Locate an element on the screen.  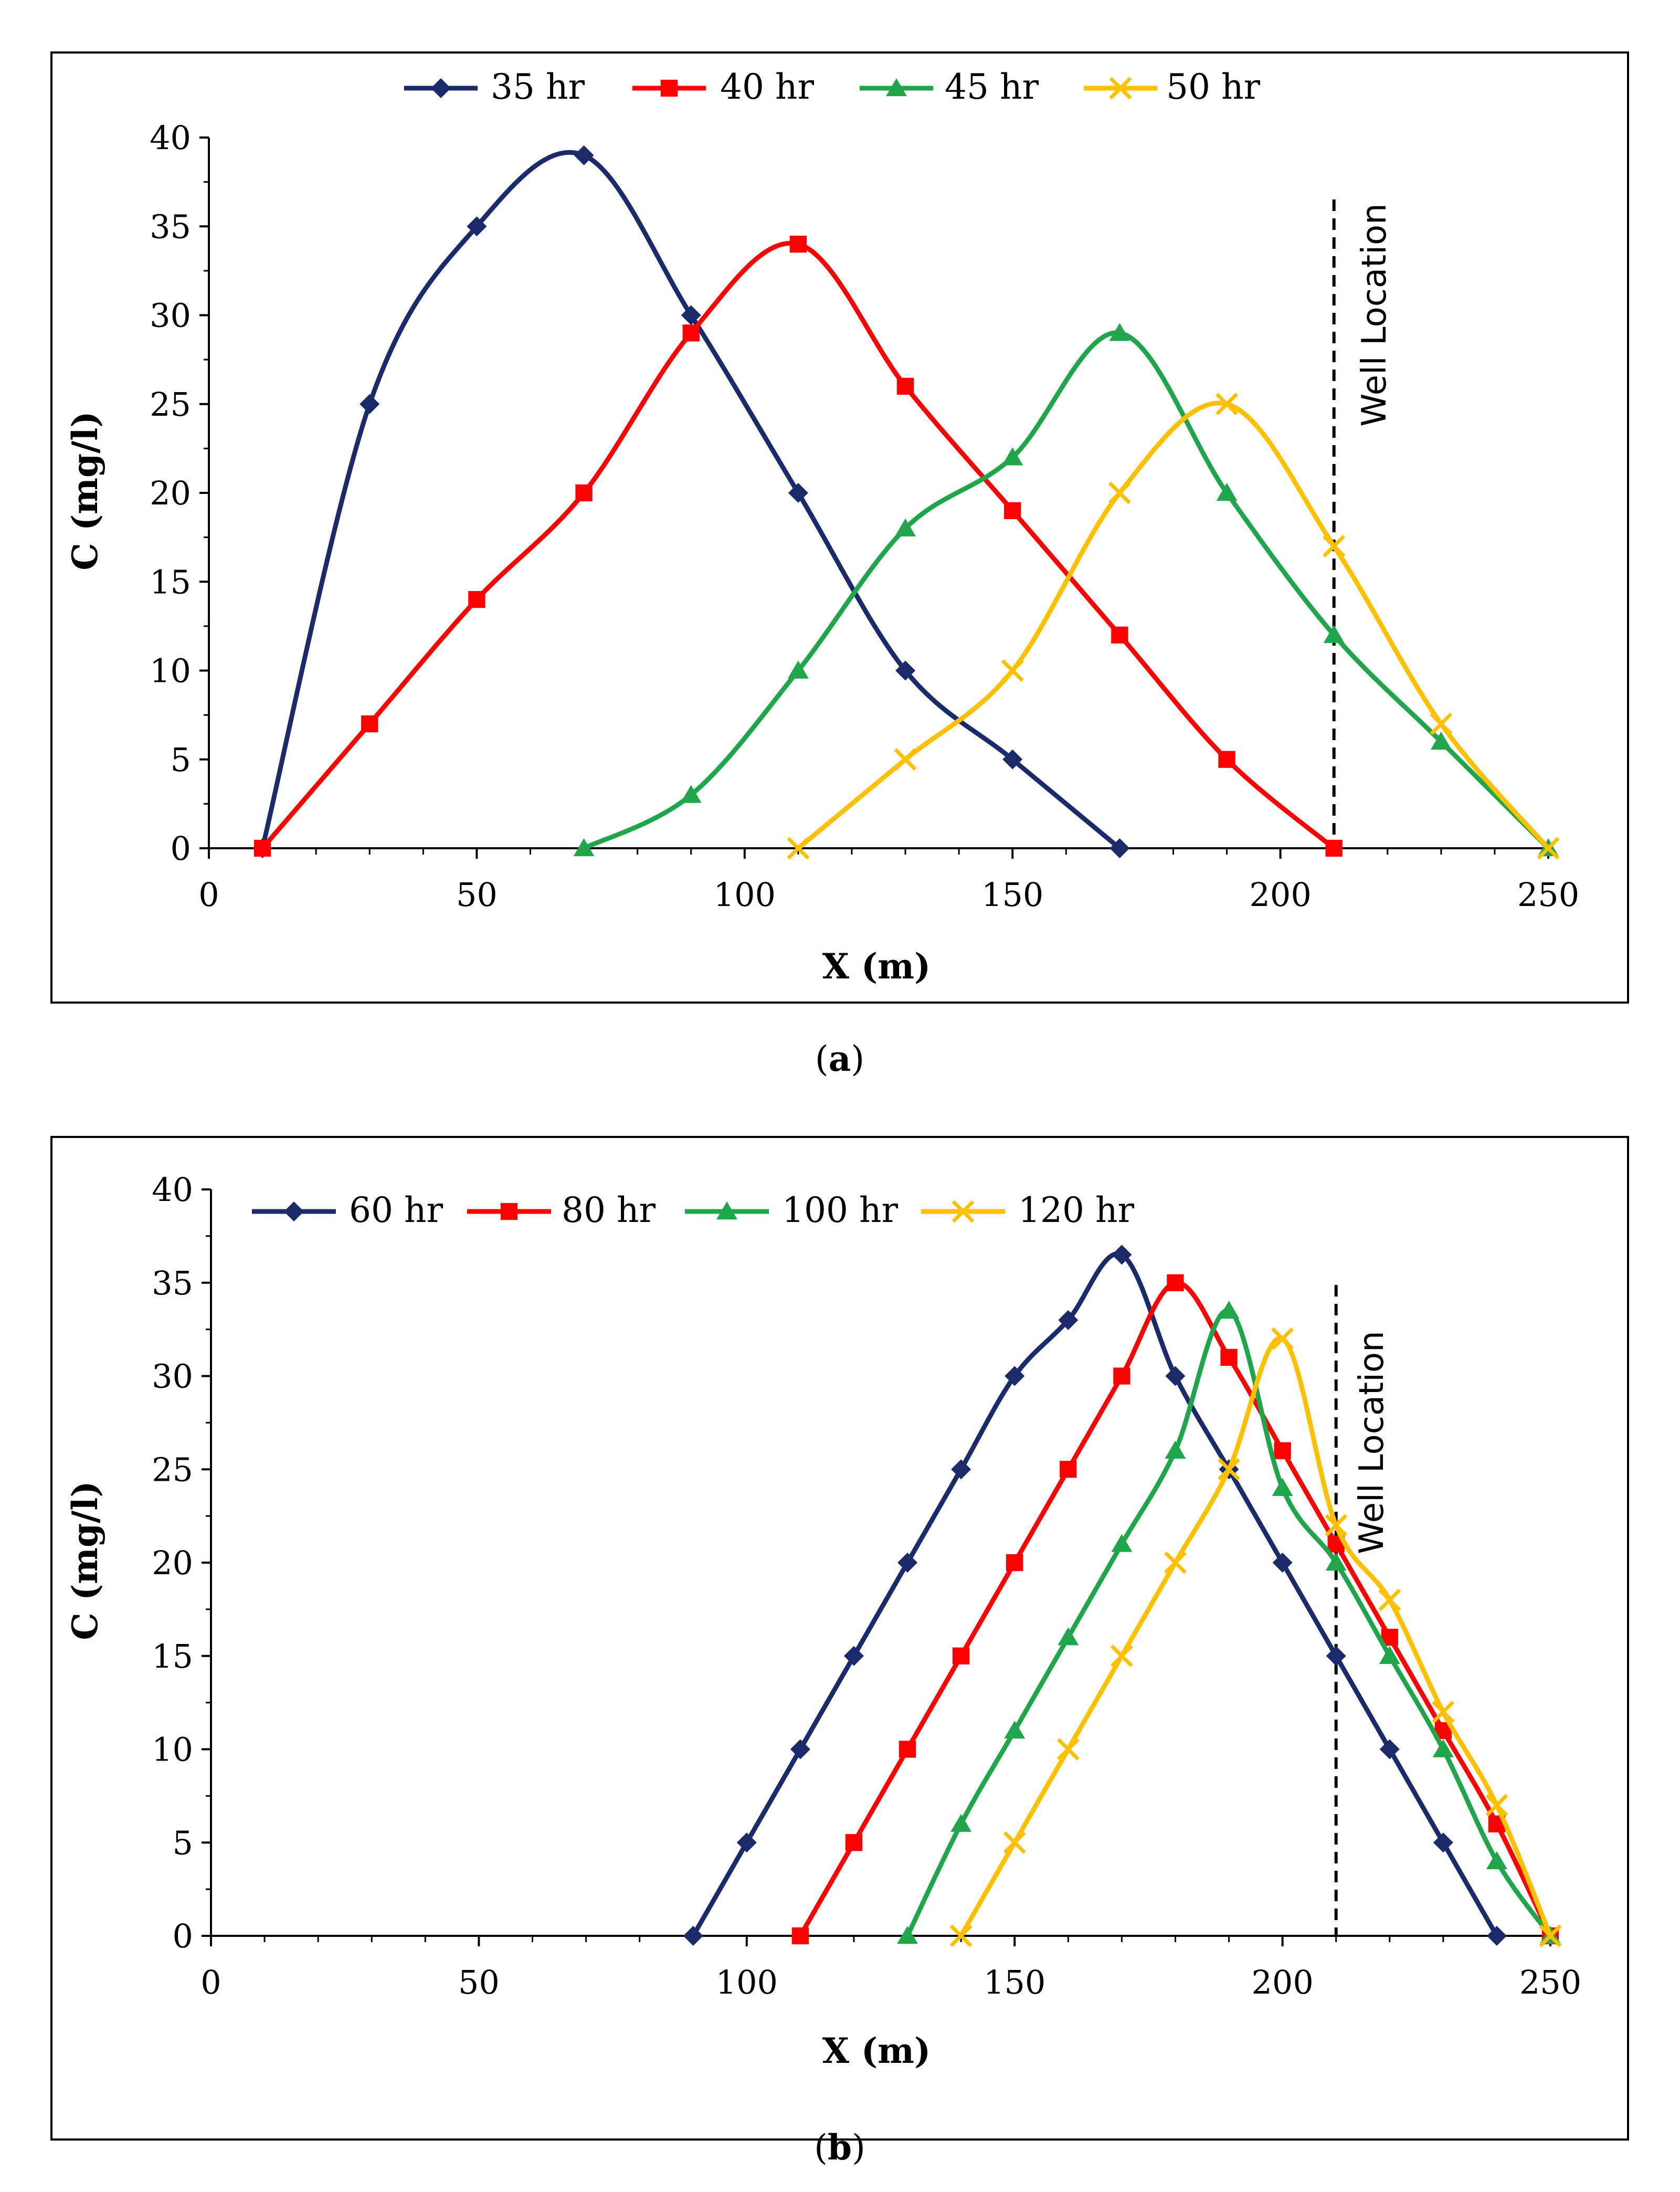
y-tick-label: 5 is located at coordinates (181, 760).